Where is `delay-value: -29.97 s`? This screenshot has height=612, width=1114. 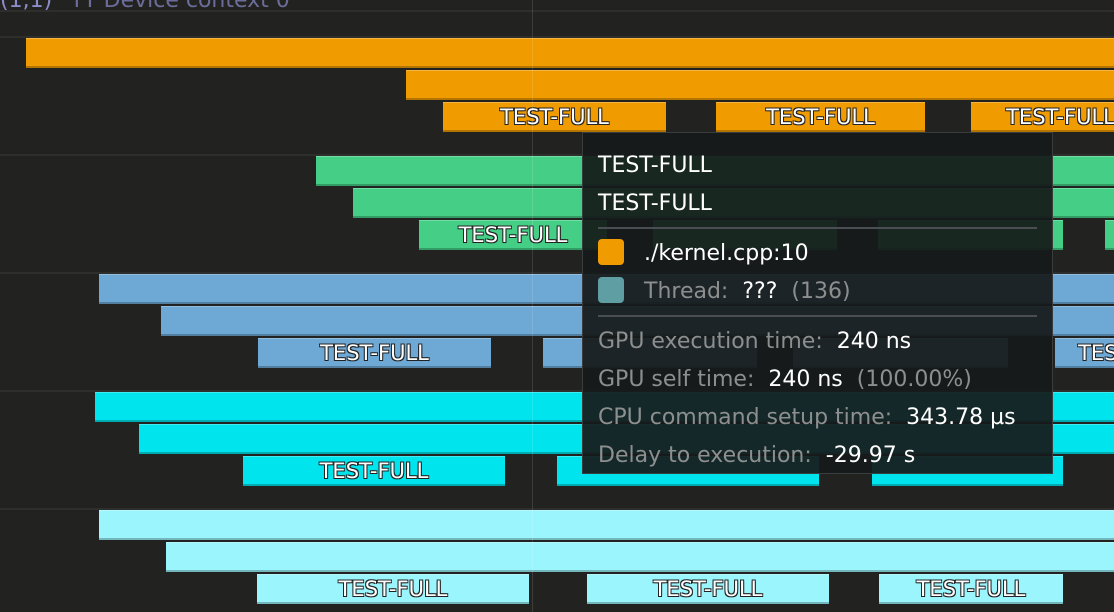
delay-value: -29.97 s is located at coordinates (870, 455).